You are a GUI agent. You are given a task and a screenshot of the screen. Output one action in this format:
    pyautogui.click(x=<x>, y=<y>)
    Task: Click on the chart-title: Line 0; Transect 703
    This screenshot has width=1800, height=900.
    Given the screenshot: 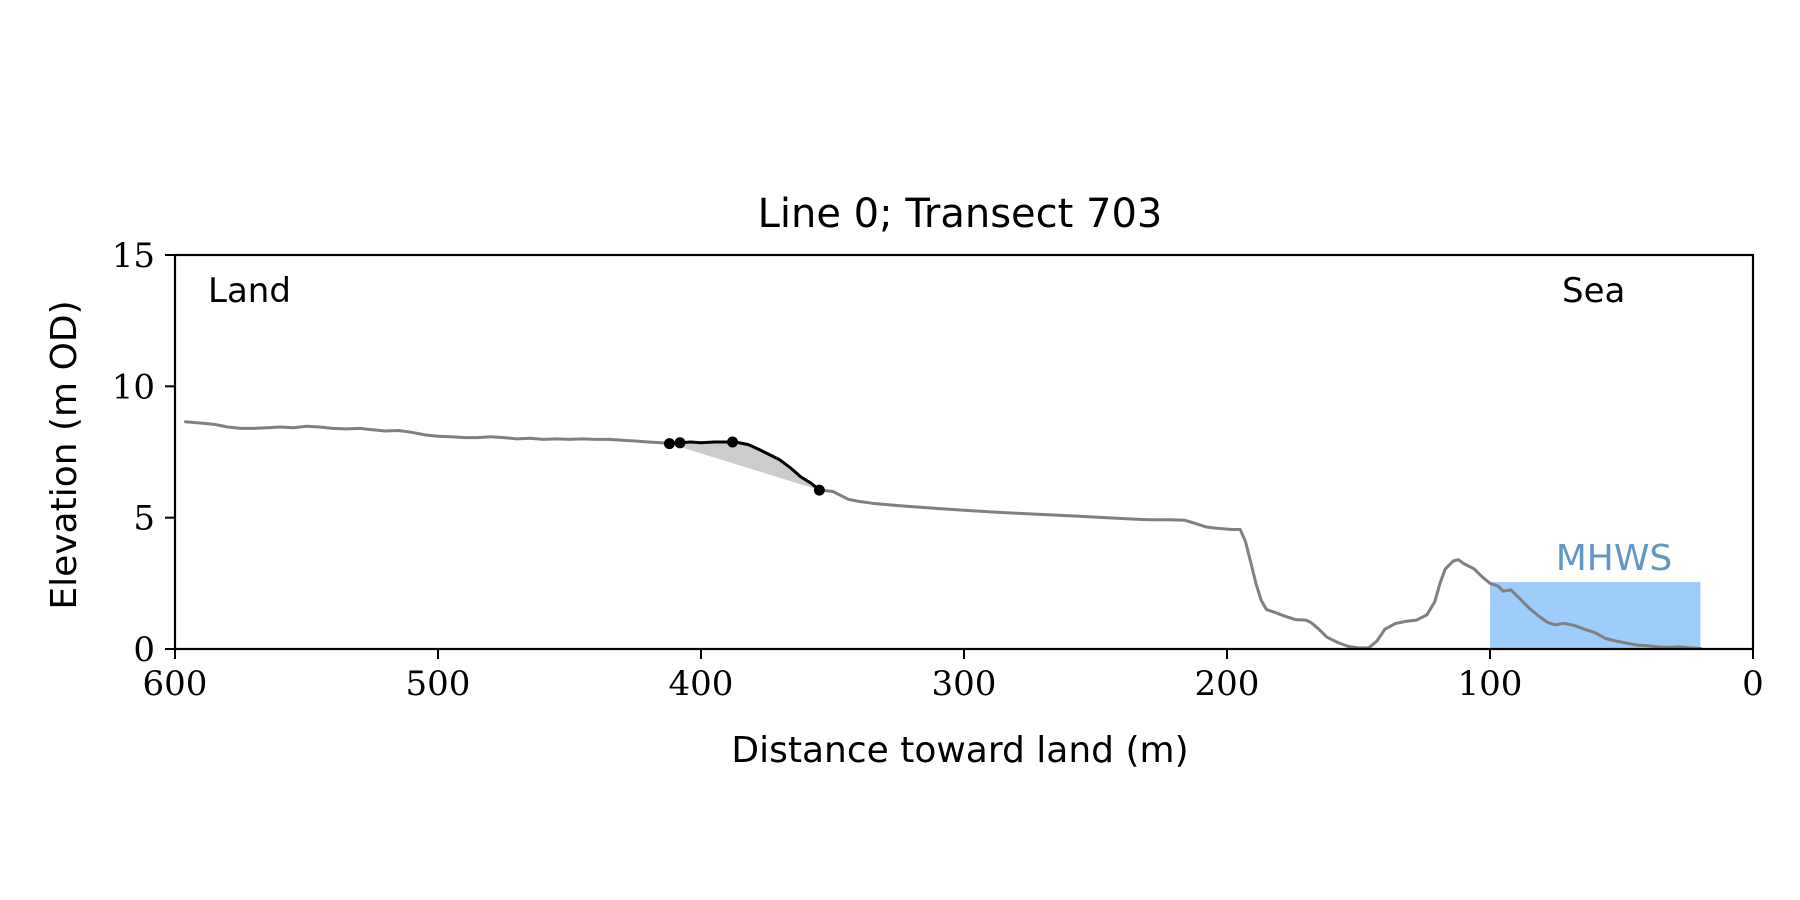 What is the action you would take?
    pyautogui.click(x=960, y=214)
    